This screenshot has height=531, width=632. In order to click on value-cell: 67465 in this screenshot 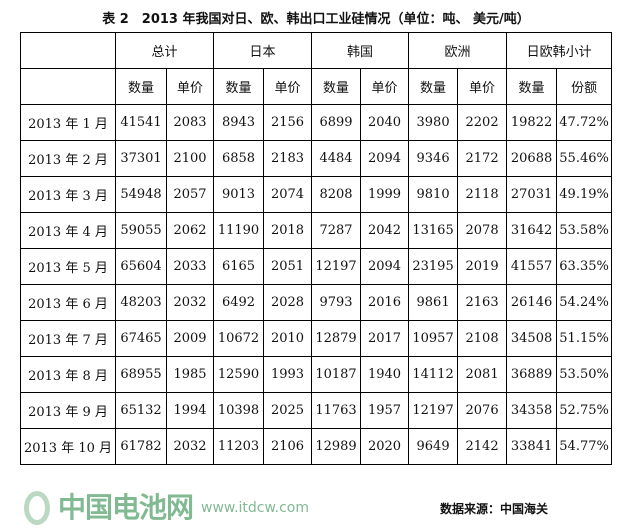, I will do `click(141, 338)`.